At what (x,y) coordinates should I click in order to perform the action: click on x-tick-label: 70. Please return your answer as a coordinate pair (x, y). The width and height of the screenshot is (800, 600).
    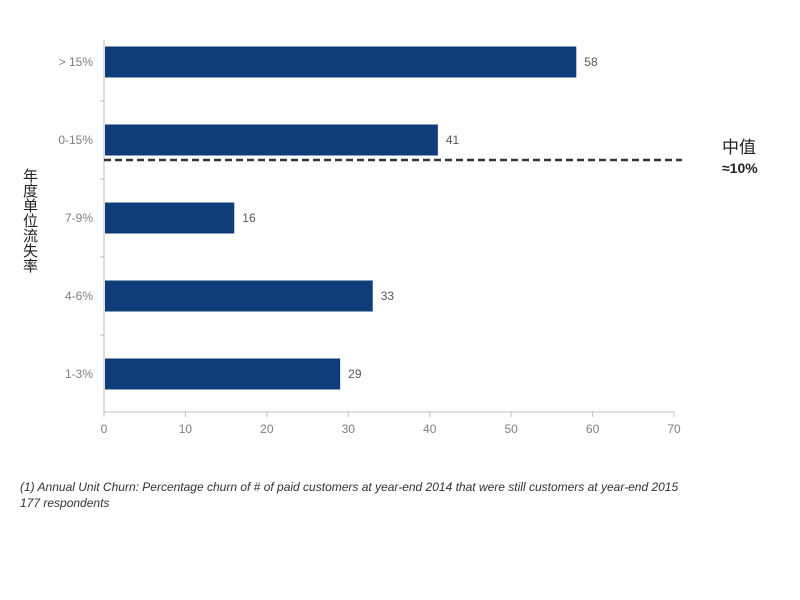
    Looking at the image, I should click on (674, 429).